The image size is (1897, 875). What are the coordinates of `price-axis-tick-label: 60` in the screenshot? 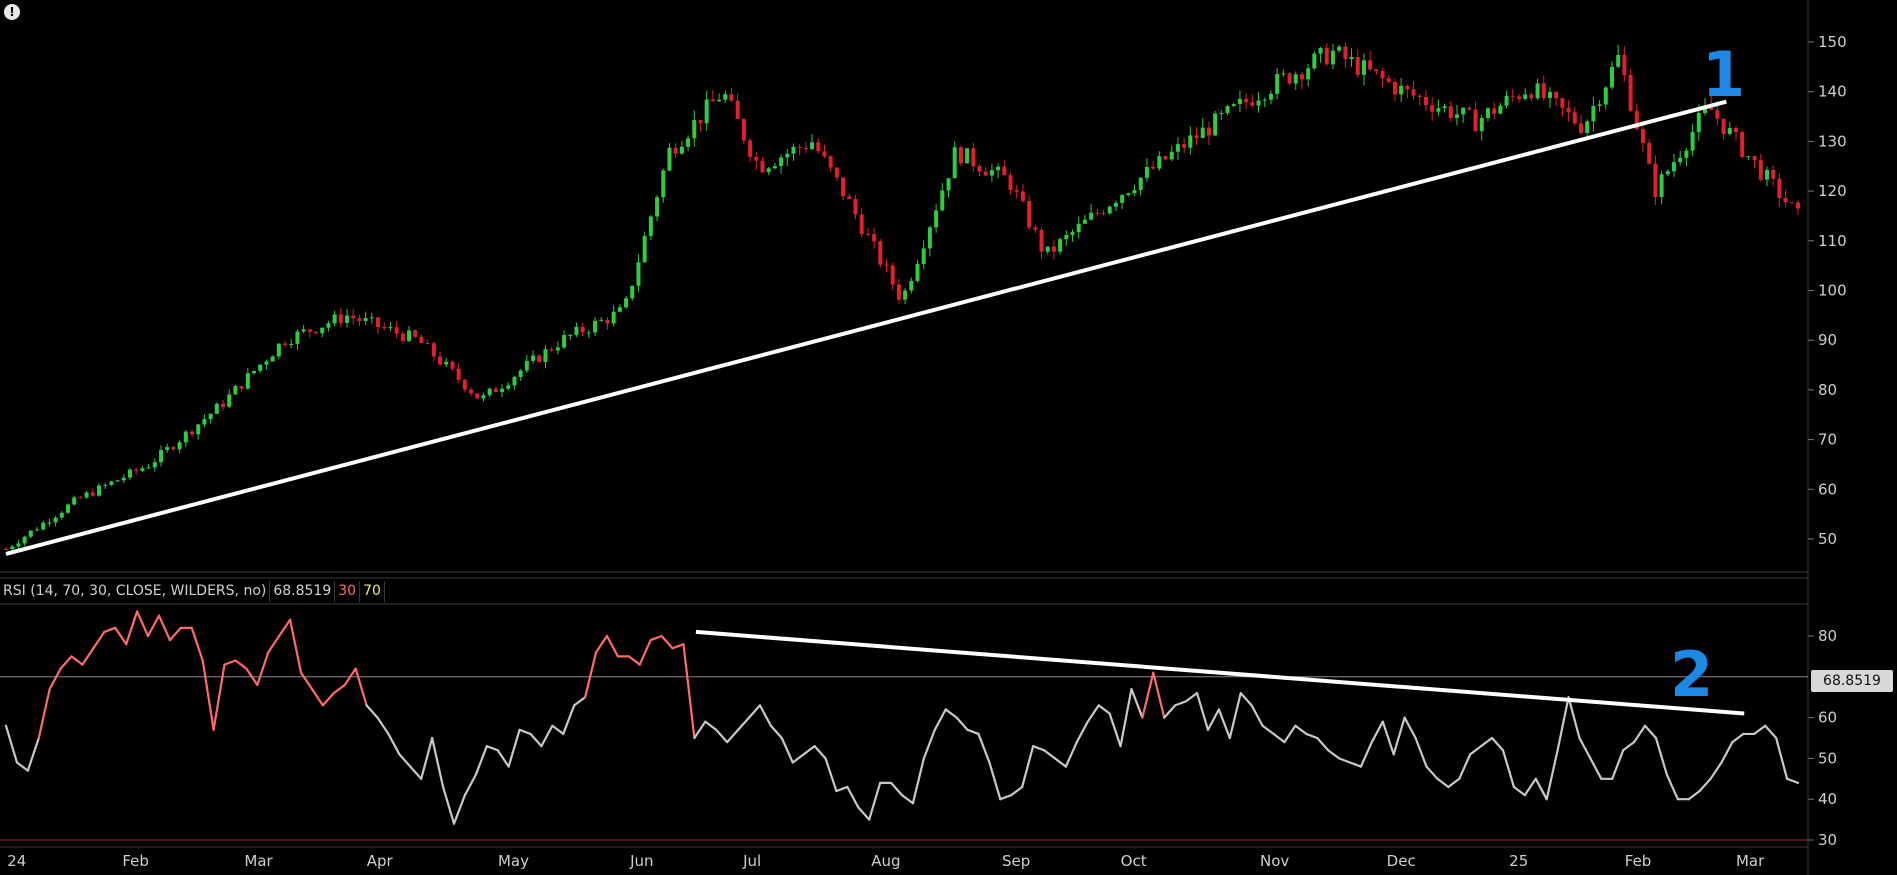 It's located at (1827, 489).